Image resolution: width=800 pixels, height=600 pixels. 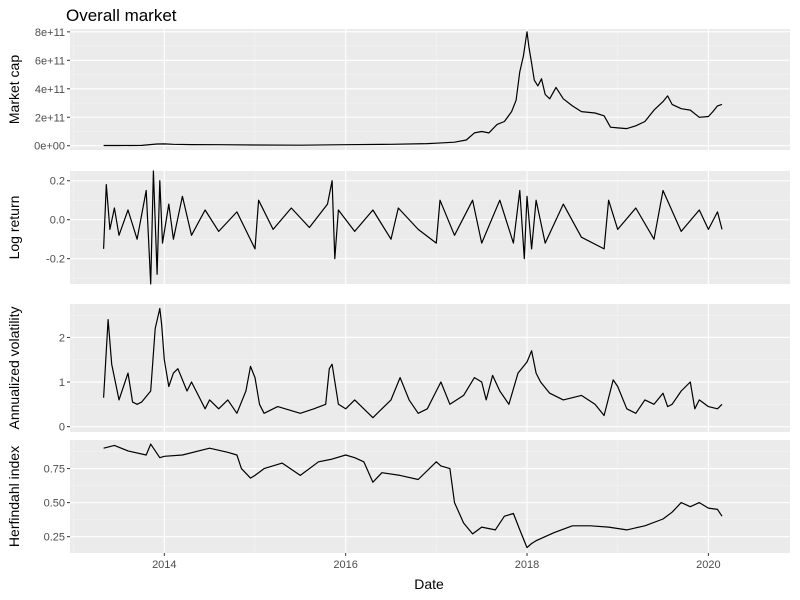 I want to click on y-tick-label: 1, so click(x=62, y=383).